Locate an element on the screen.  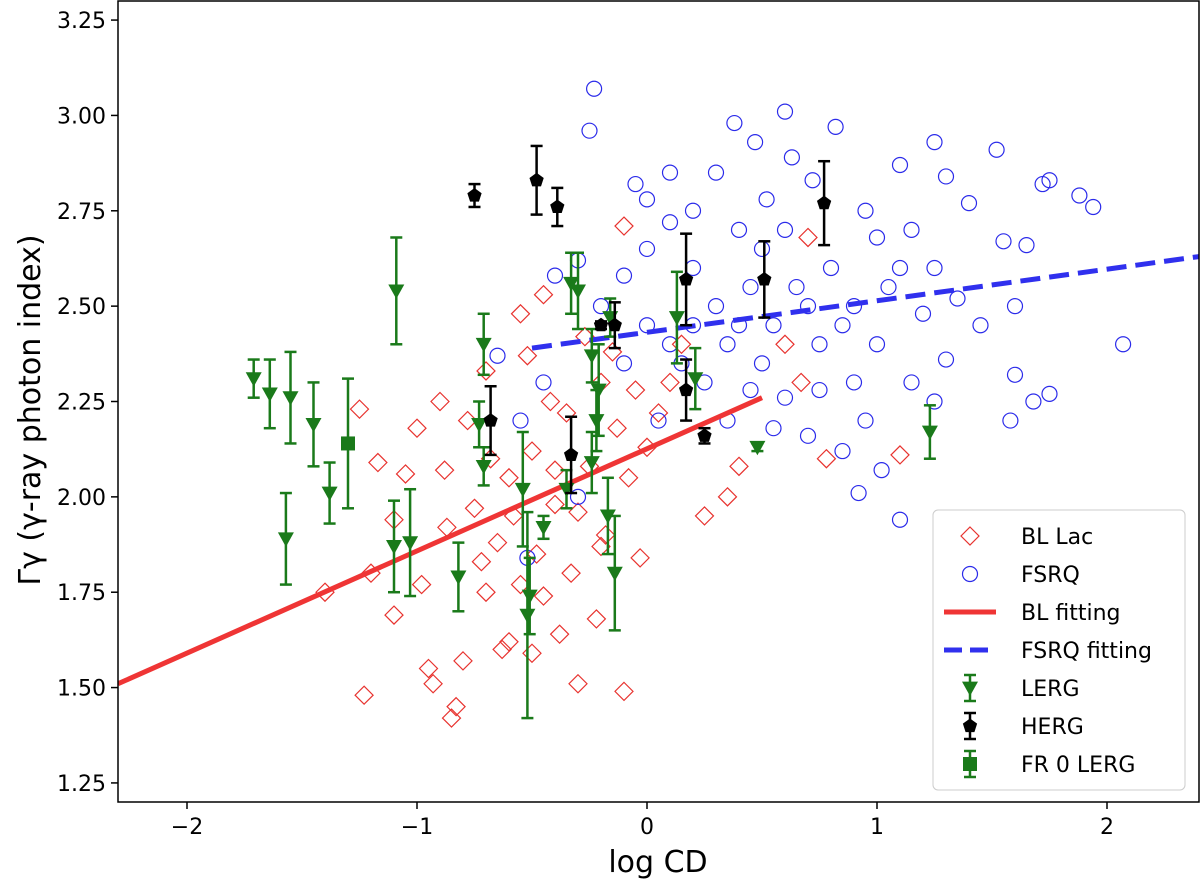
y-tick-label: 1.75 is located at coordinates (81, 593).